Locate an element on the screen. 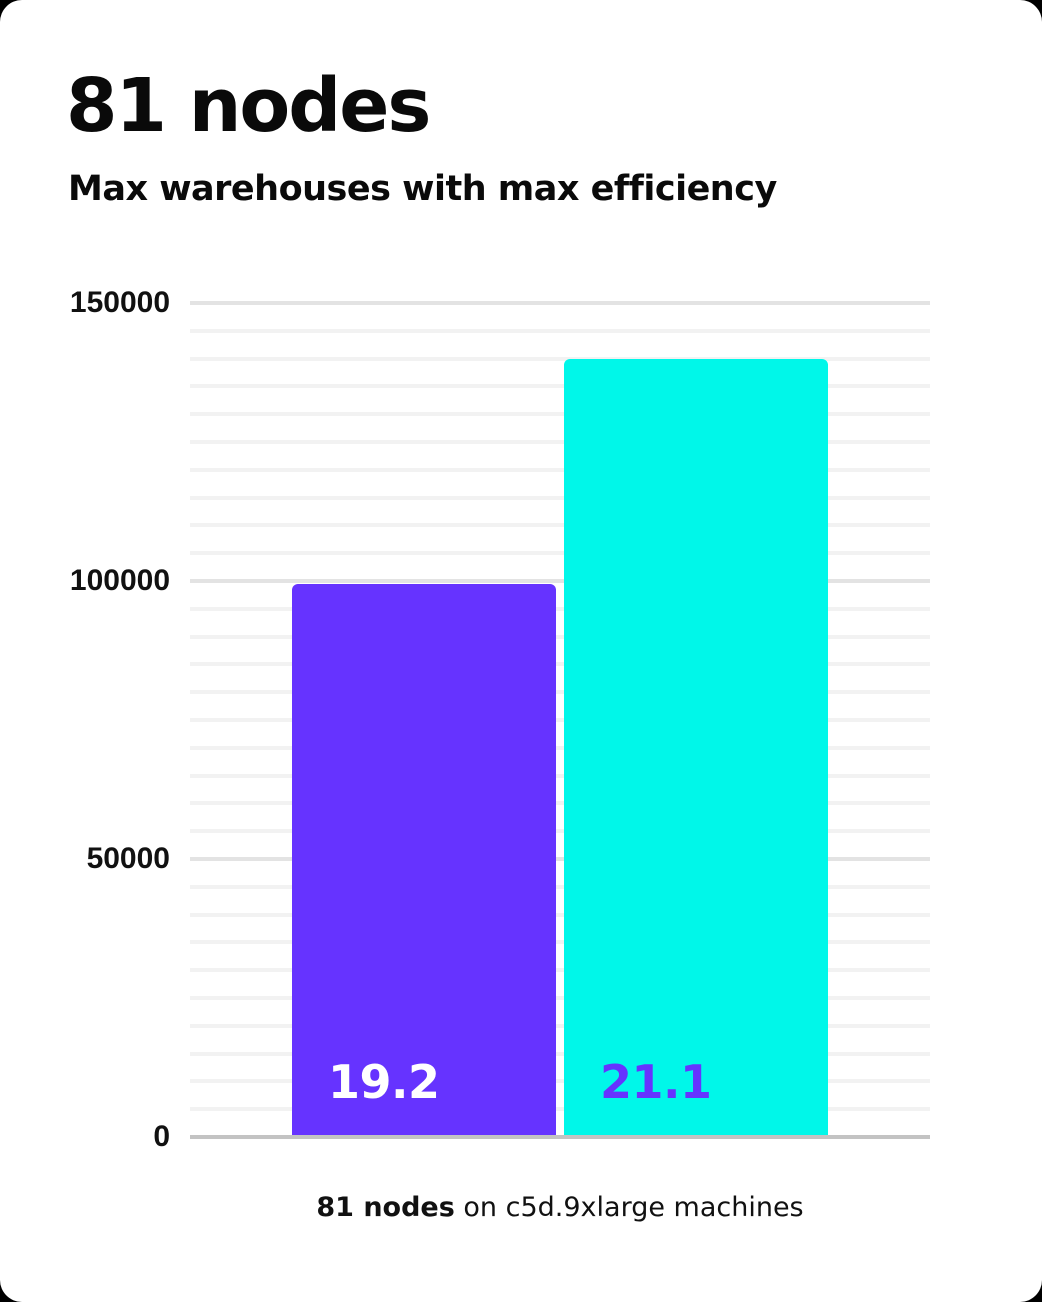 The height and width of the screenshot is (1302, 1042). bar-1: 19.2 is located at coordinates (424, 859).